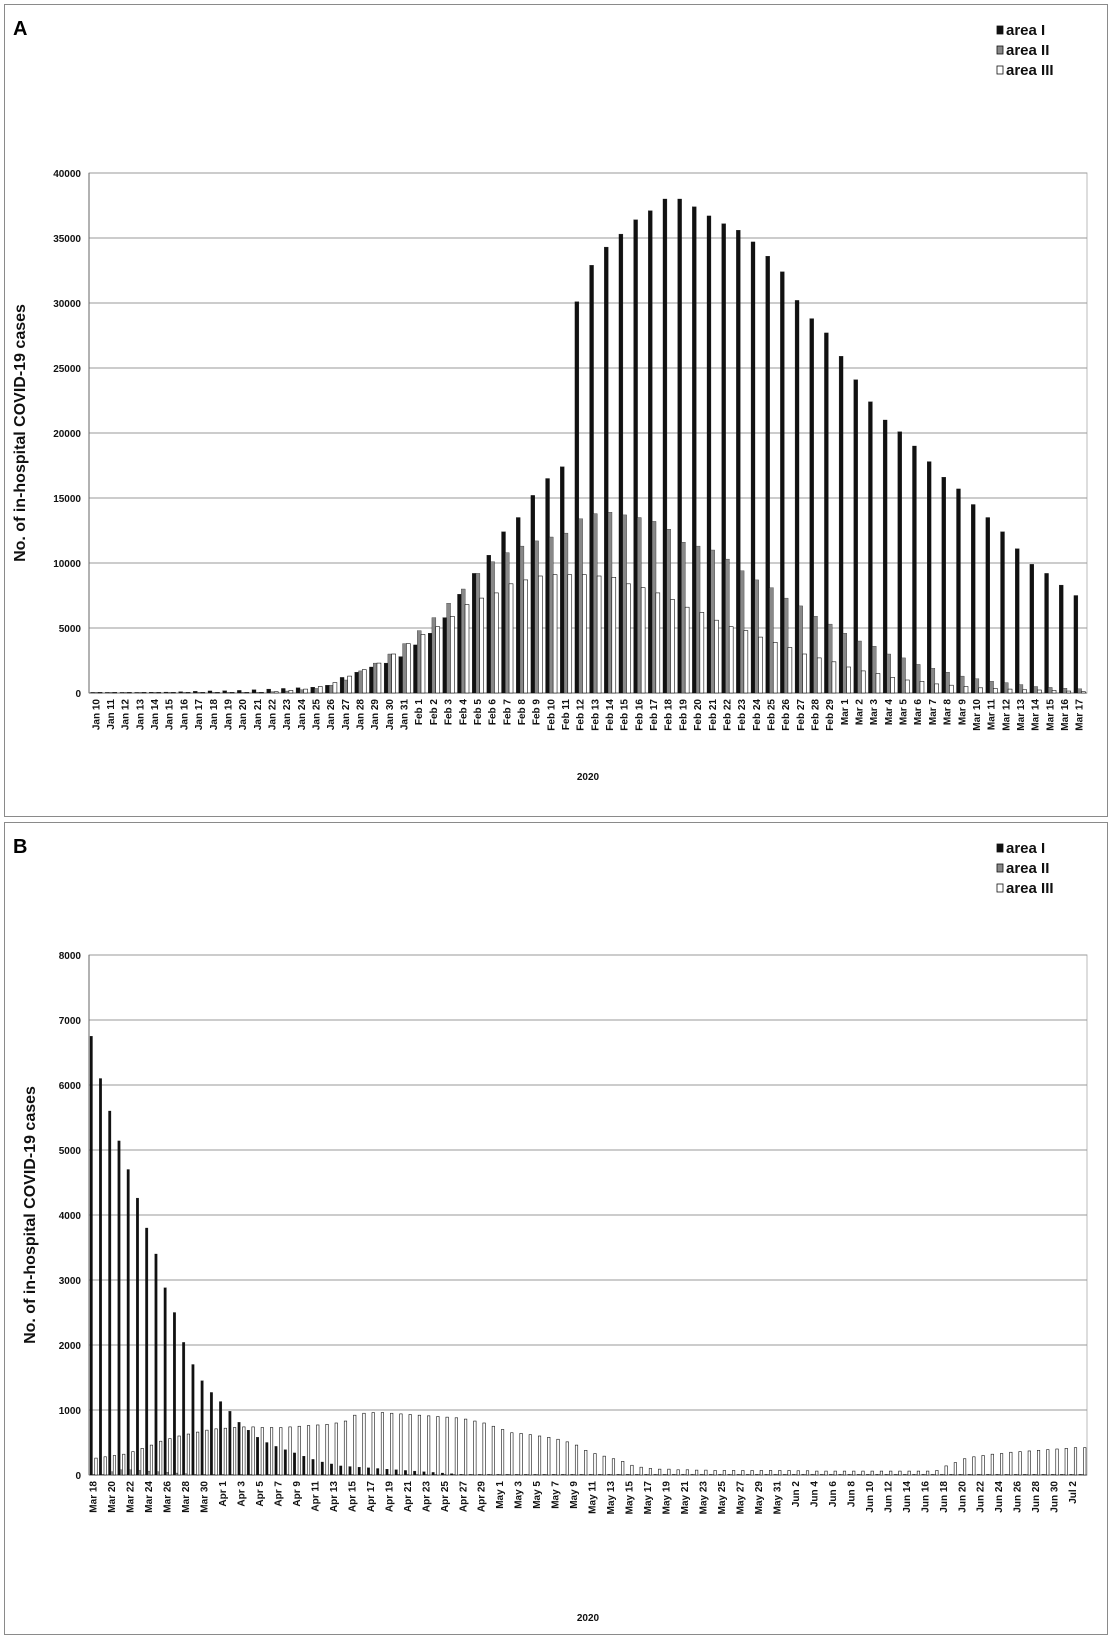 This screenshot has height=1637, width=1112. I want to click on x-tick-label: Feb 1, so click(419, 712).